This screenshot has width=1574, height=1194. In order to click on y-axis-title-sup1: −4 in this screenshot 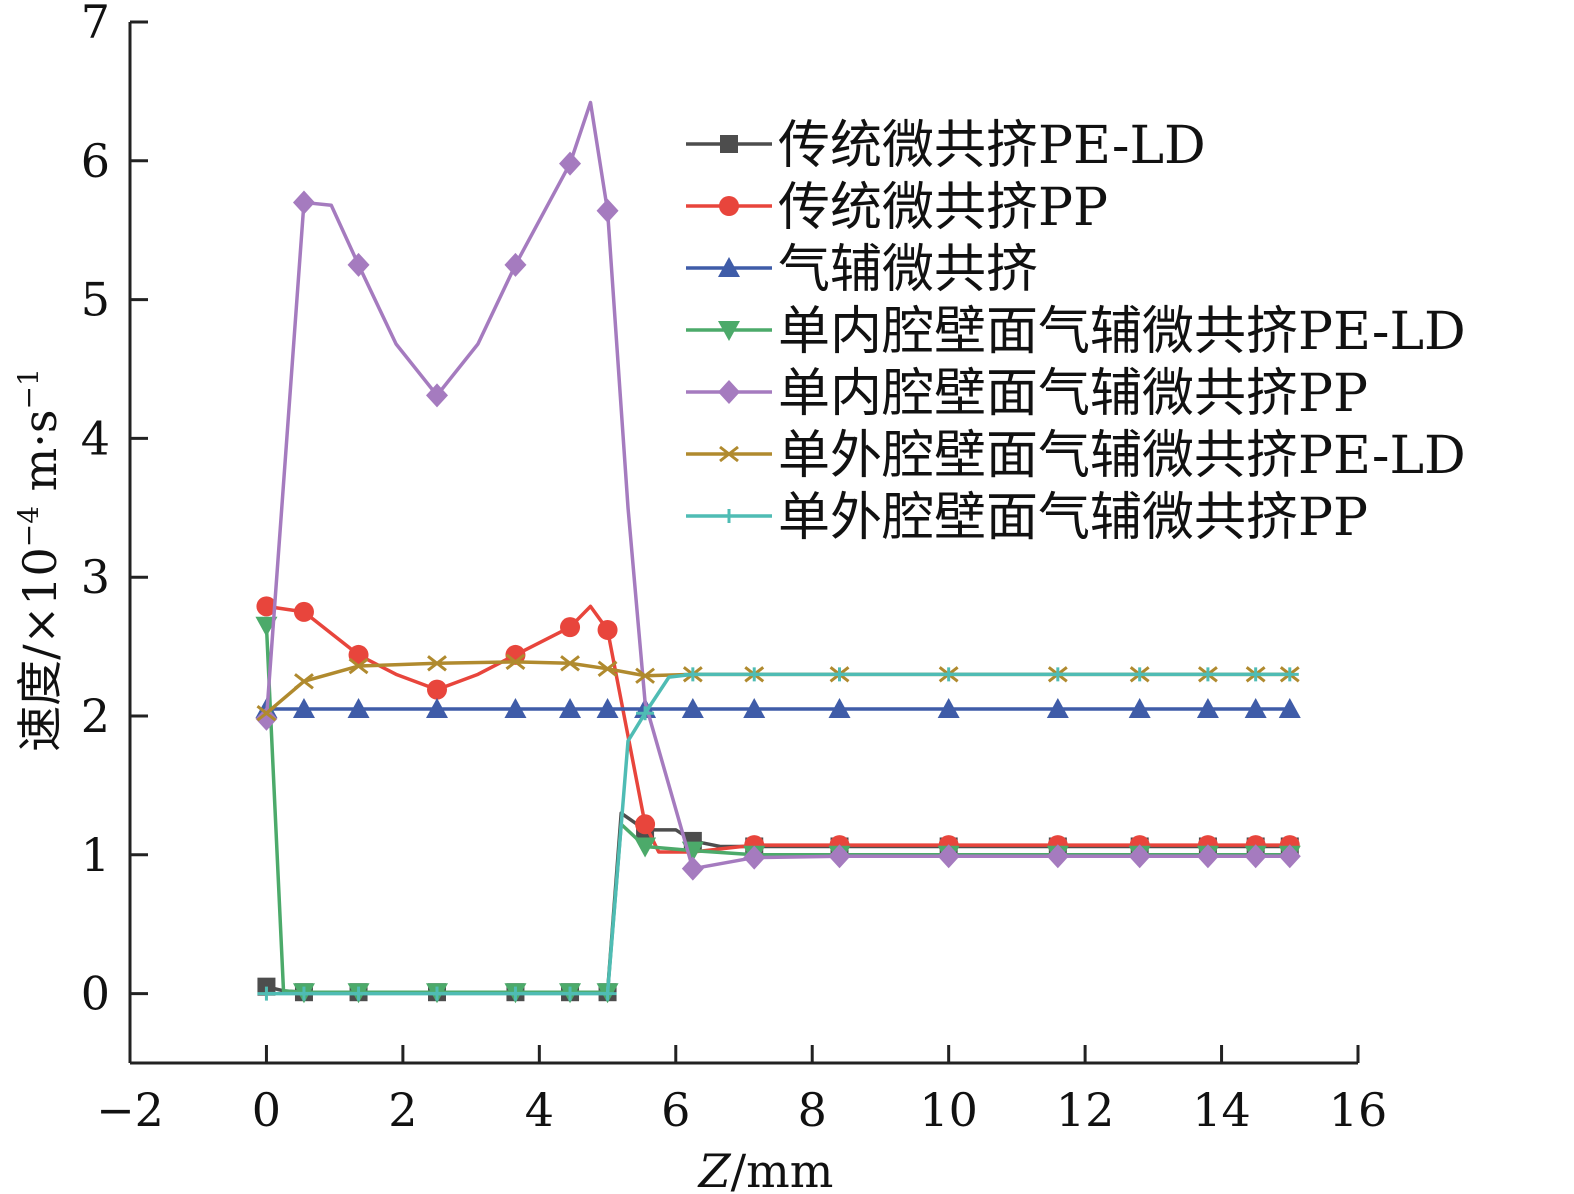, I will do `click(28, 526)`.